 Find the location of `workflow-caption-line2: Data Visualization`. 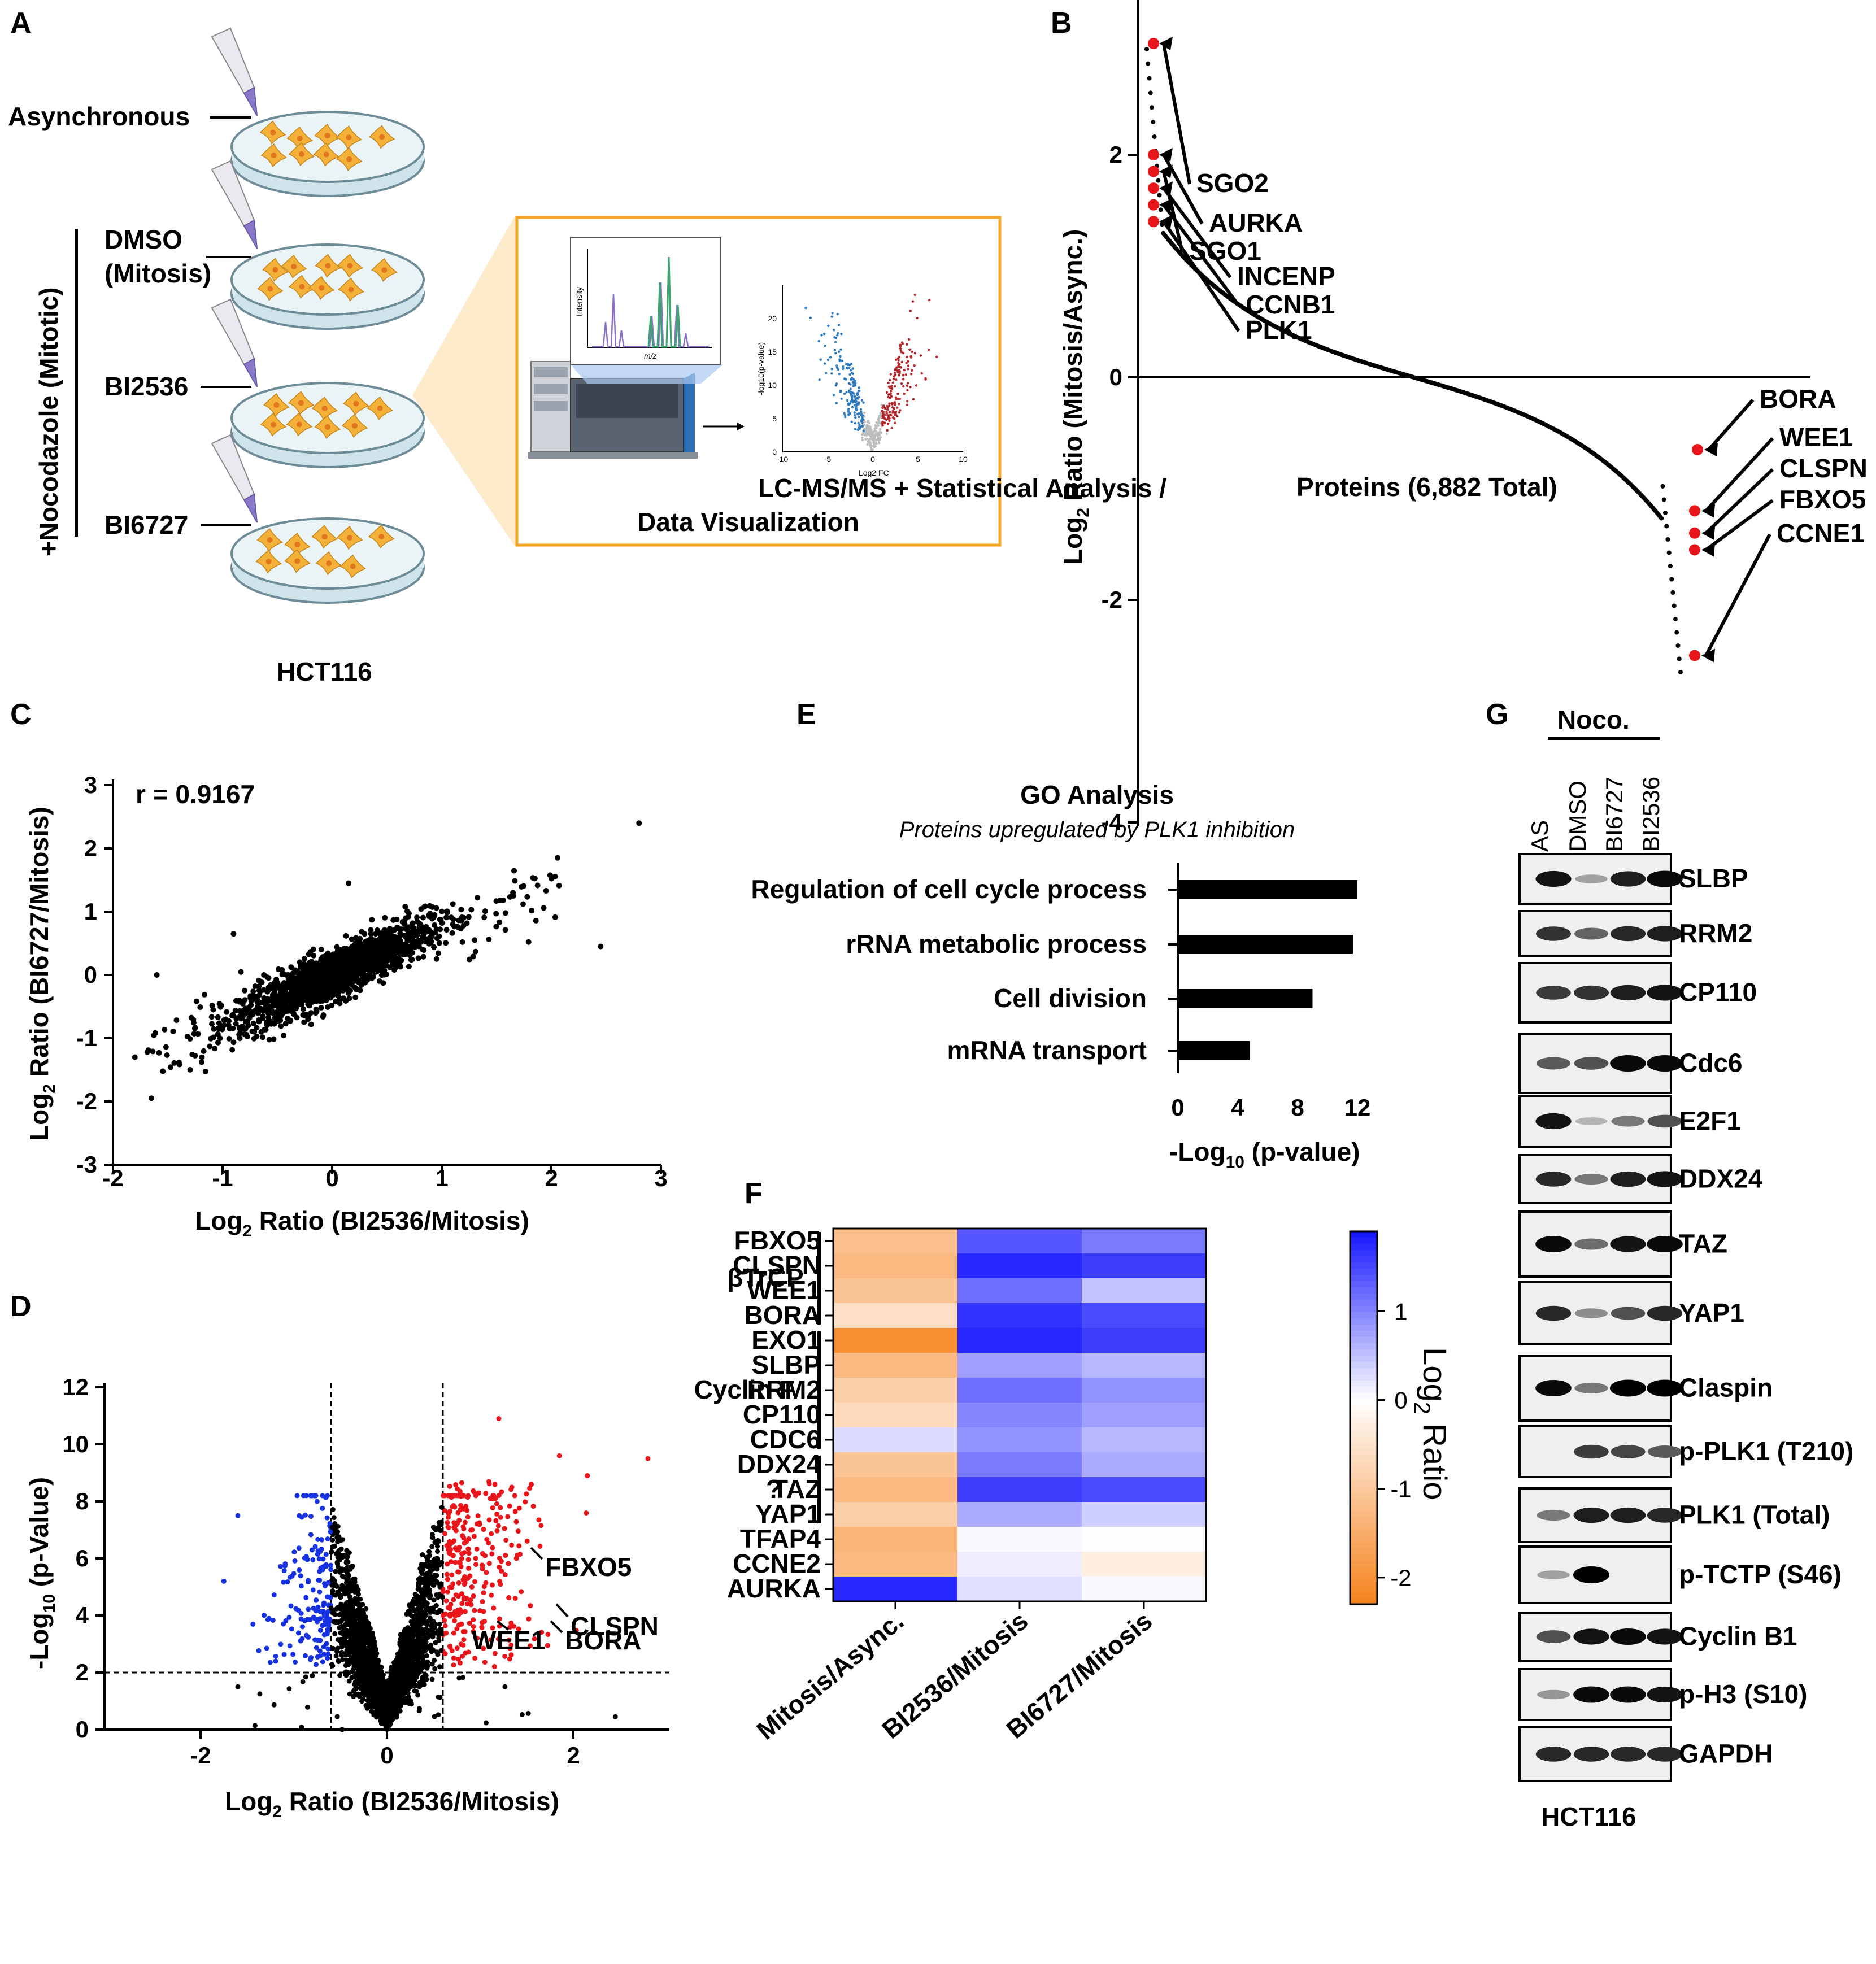

workflow-caption-line2: Data Visualization is located at coordinates (748, 522).